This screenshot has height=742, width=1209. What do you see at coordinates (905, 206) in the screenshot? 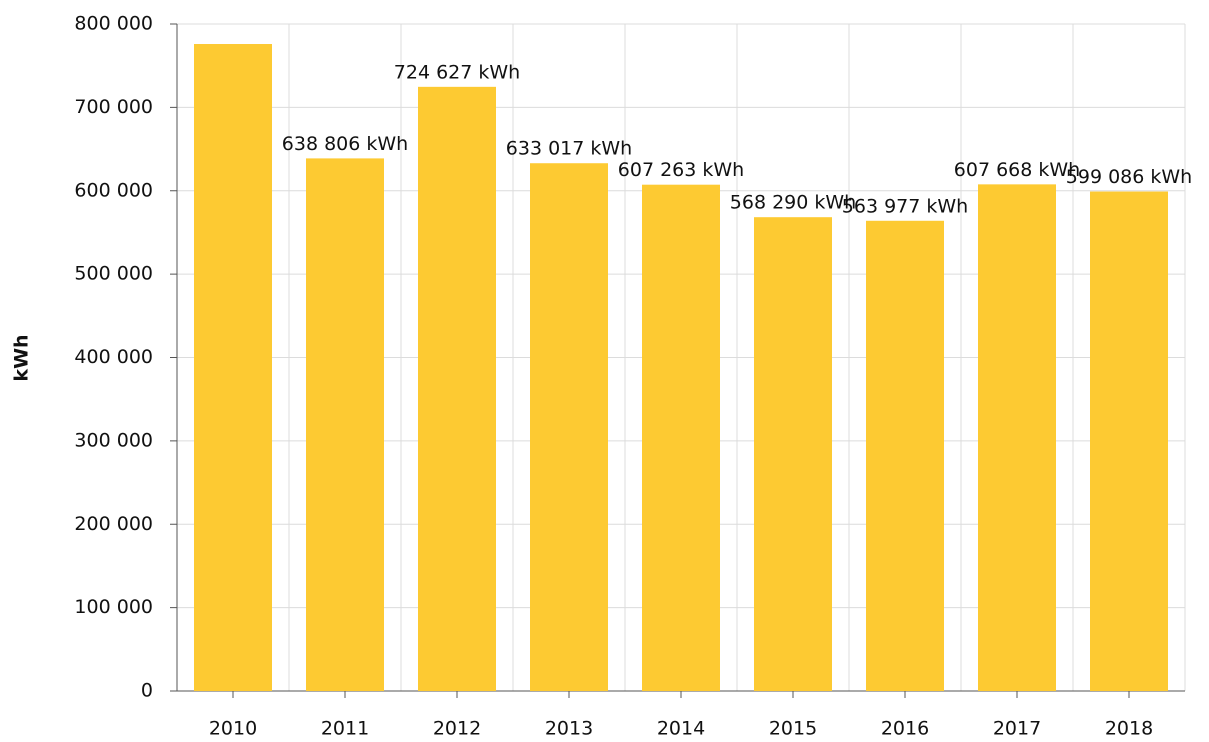
I see `data-label: 563 977 kWh` at bounding box center [905, 206].